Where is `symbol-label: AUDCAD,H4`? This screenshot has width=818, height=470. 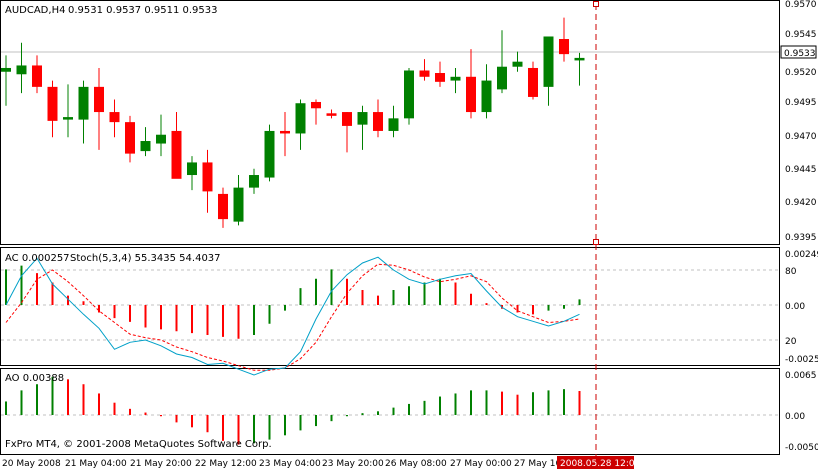
symbol-label: AUDCAD,H4 is located at coordinates (35, 10).